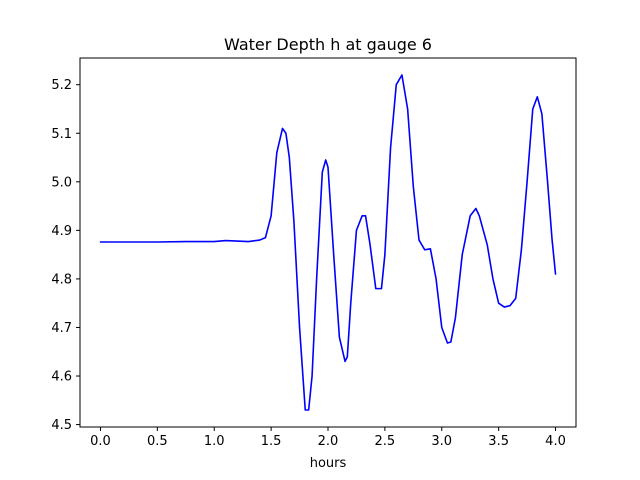 This screenshot has width=640, height=480. Describe the element at coordinates (385, 441) in the screenshot. I see `x-tick-label: 2.5` at that location.